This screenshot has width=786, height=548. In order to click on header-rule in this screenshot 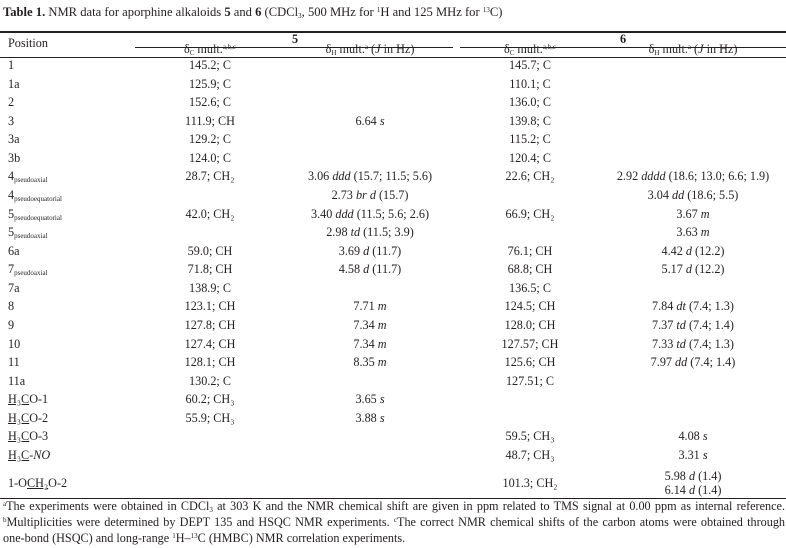, I will do `click(393, 57)`.